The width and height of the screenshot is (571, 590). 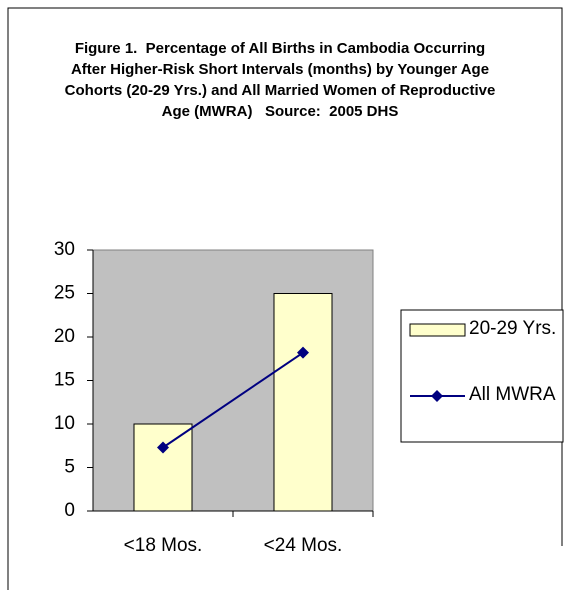 I want to click on y-tick-label: 5, so click(x=69, y=467).